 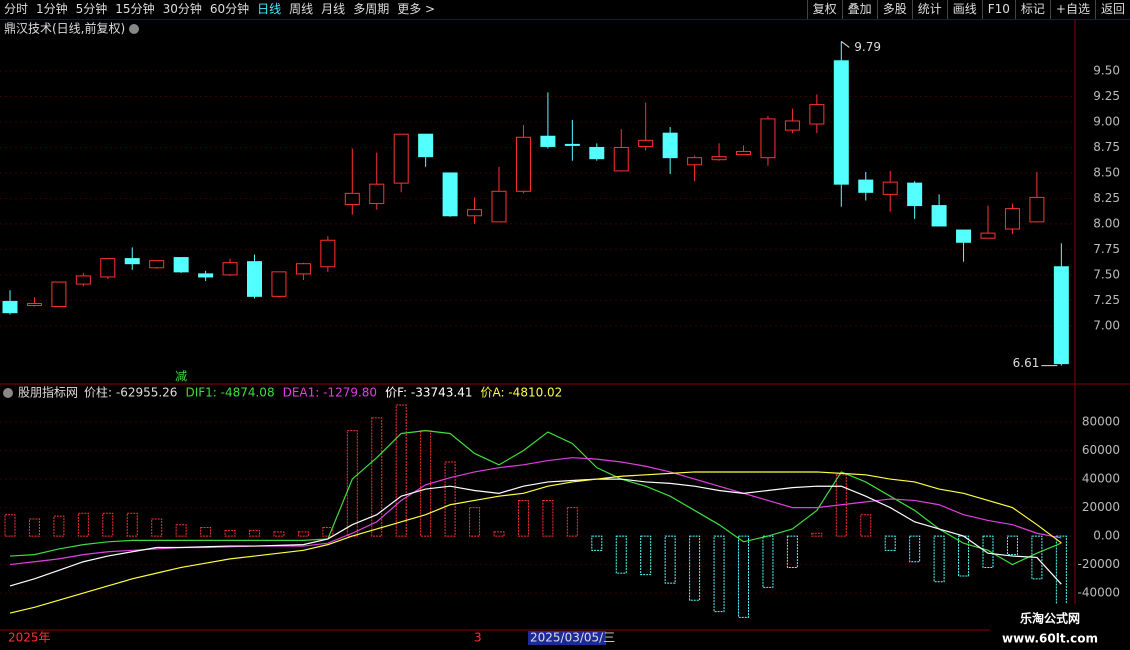 What do you see at coordinates (1101, 450) in the screenshot?
I see `y-tick-label: 60000` at bounding box center [1101, 450].